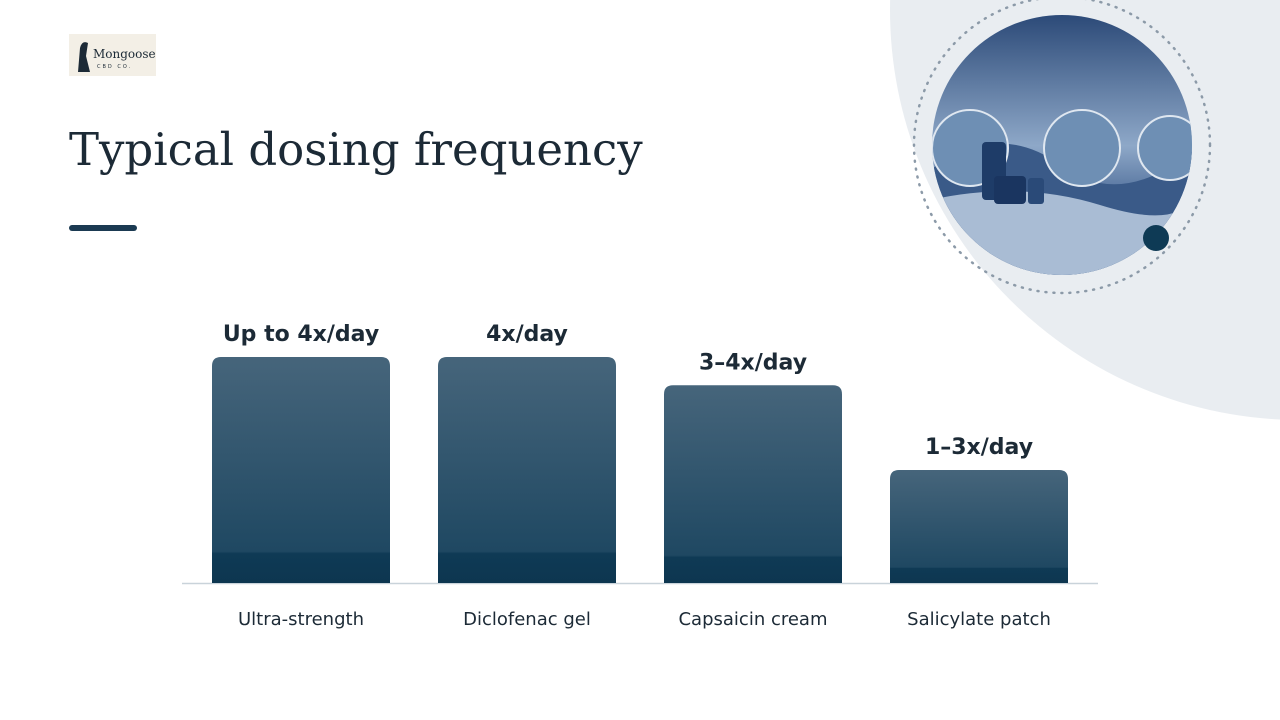  I want to click on x-tick-label: Salicylate patch, so click(979, 619).